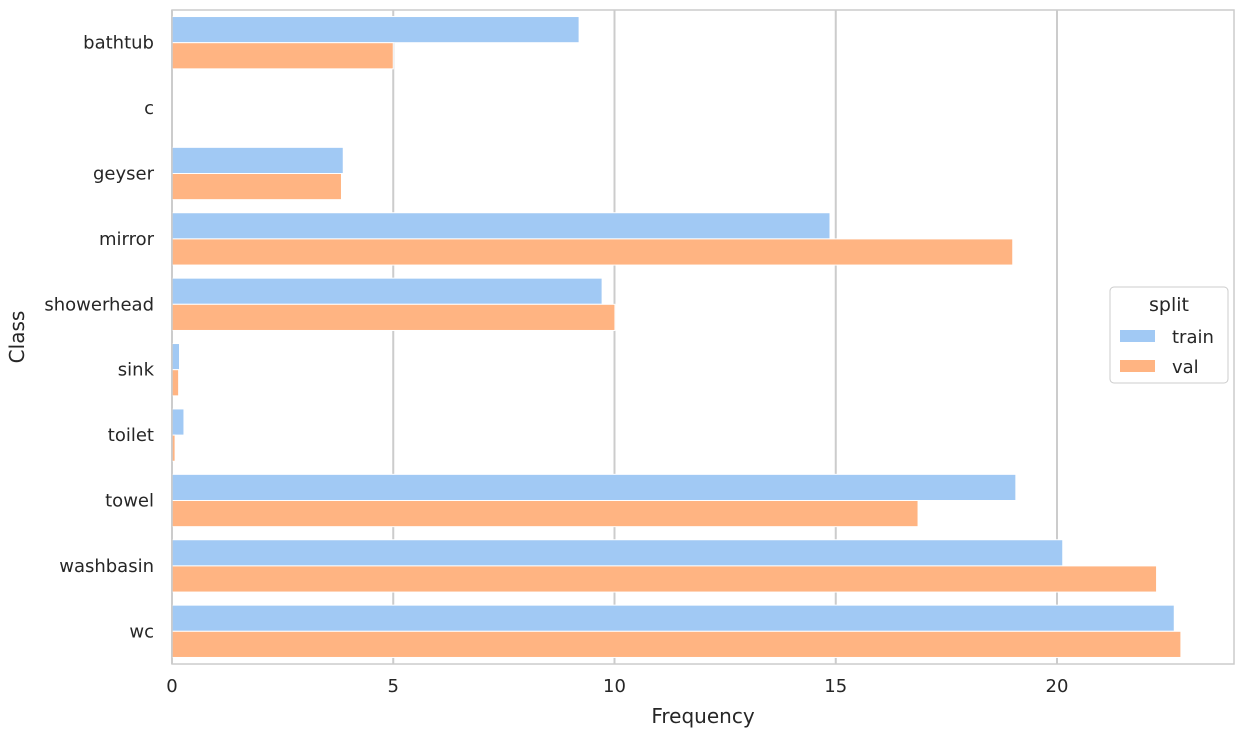 This screenshot has width=1237, height=731. What do you see at coordinates (594, 487) in the screenshot?
I see `bar-train-towel` at bounding box center [594, 487].